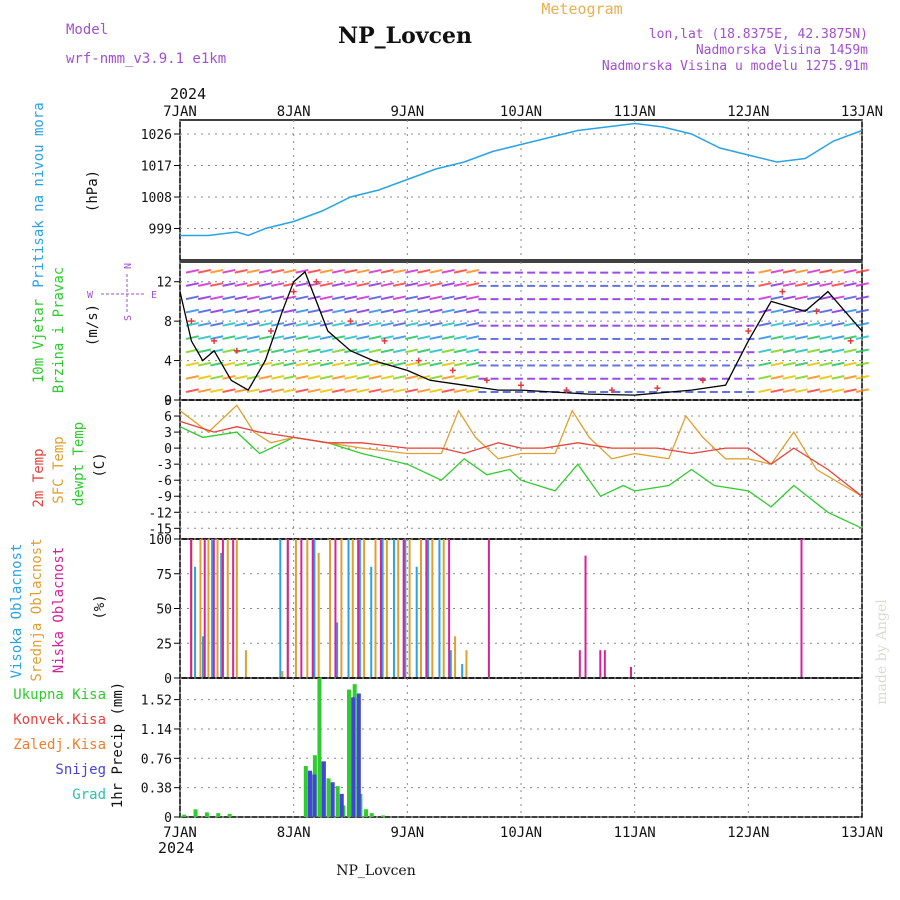 This screenshot has width=900, height=900. Describe the element at coordinates (118, 745) in the screenshot. I see `precip-ylabel: 1hr Precip (mm)` at that location.